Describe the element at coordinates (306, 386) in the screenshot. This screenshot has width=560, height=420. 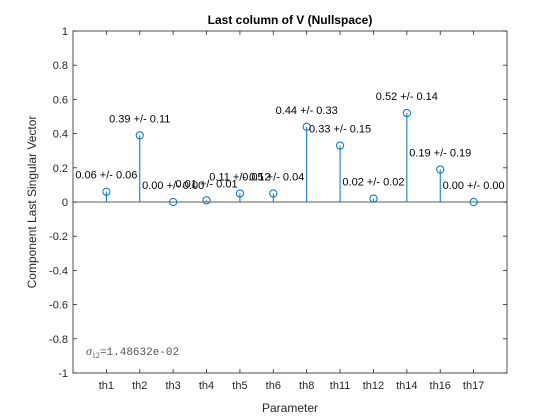
I see `x-tick-label: th8` at that location.